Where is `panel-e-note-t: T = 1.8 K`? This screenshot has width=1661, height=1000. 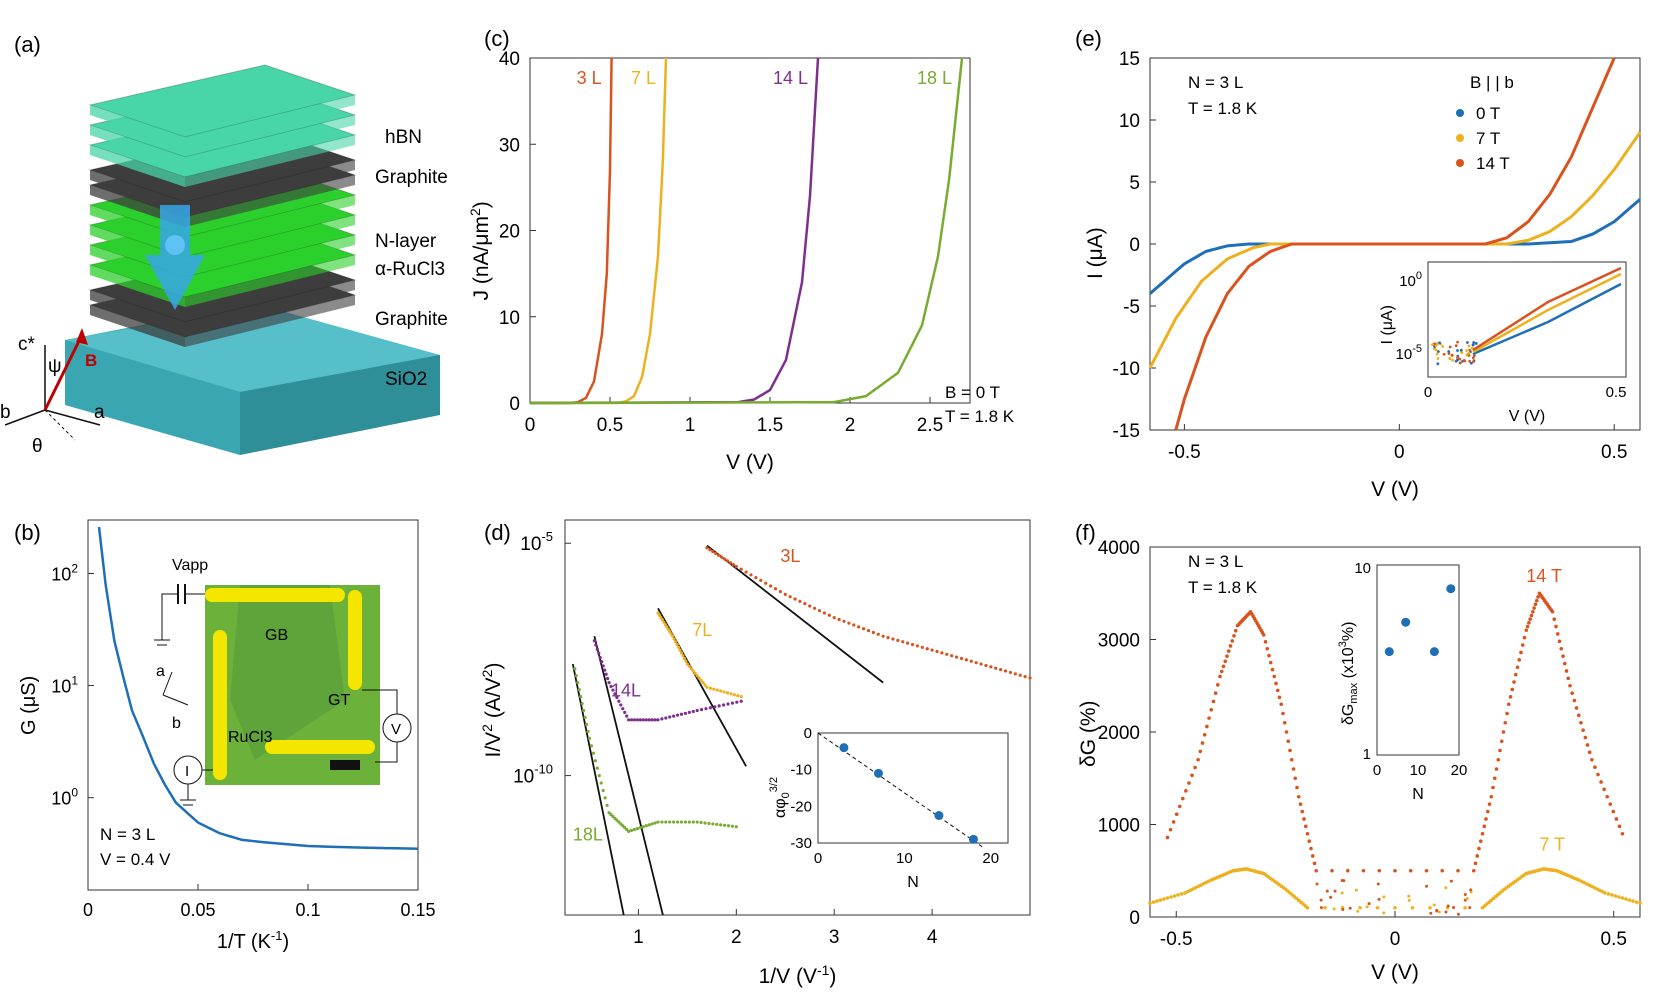
panel-e-note-t: T = 1.8 K is located at coordinates (1223, 108).